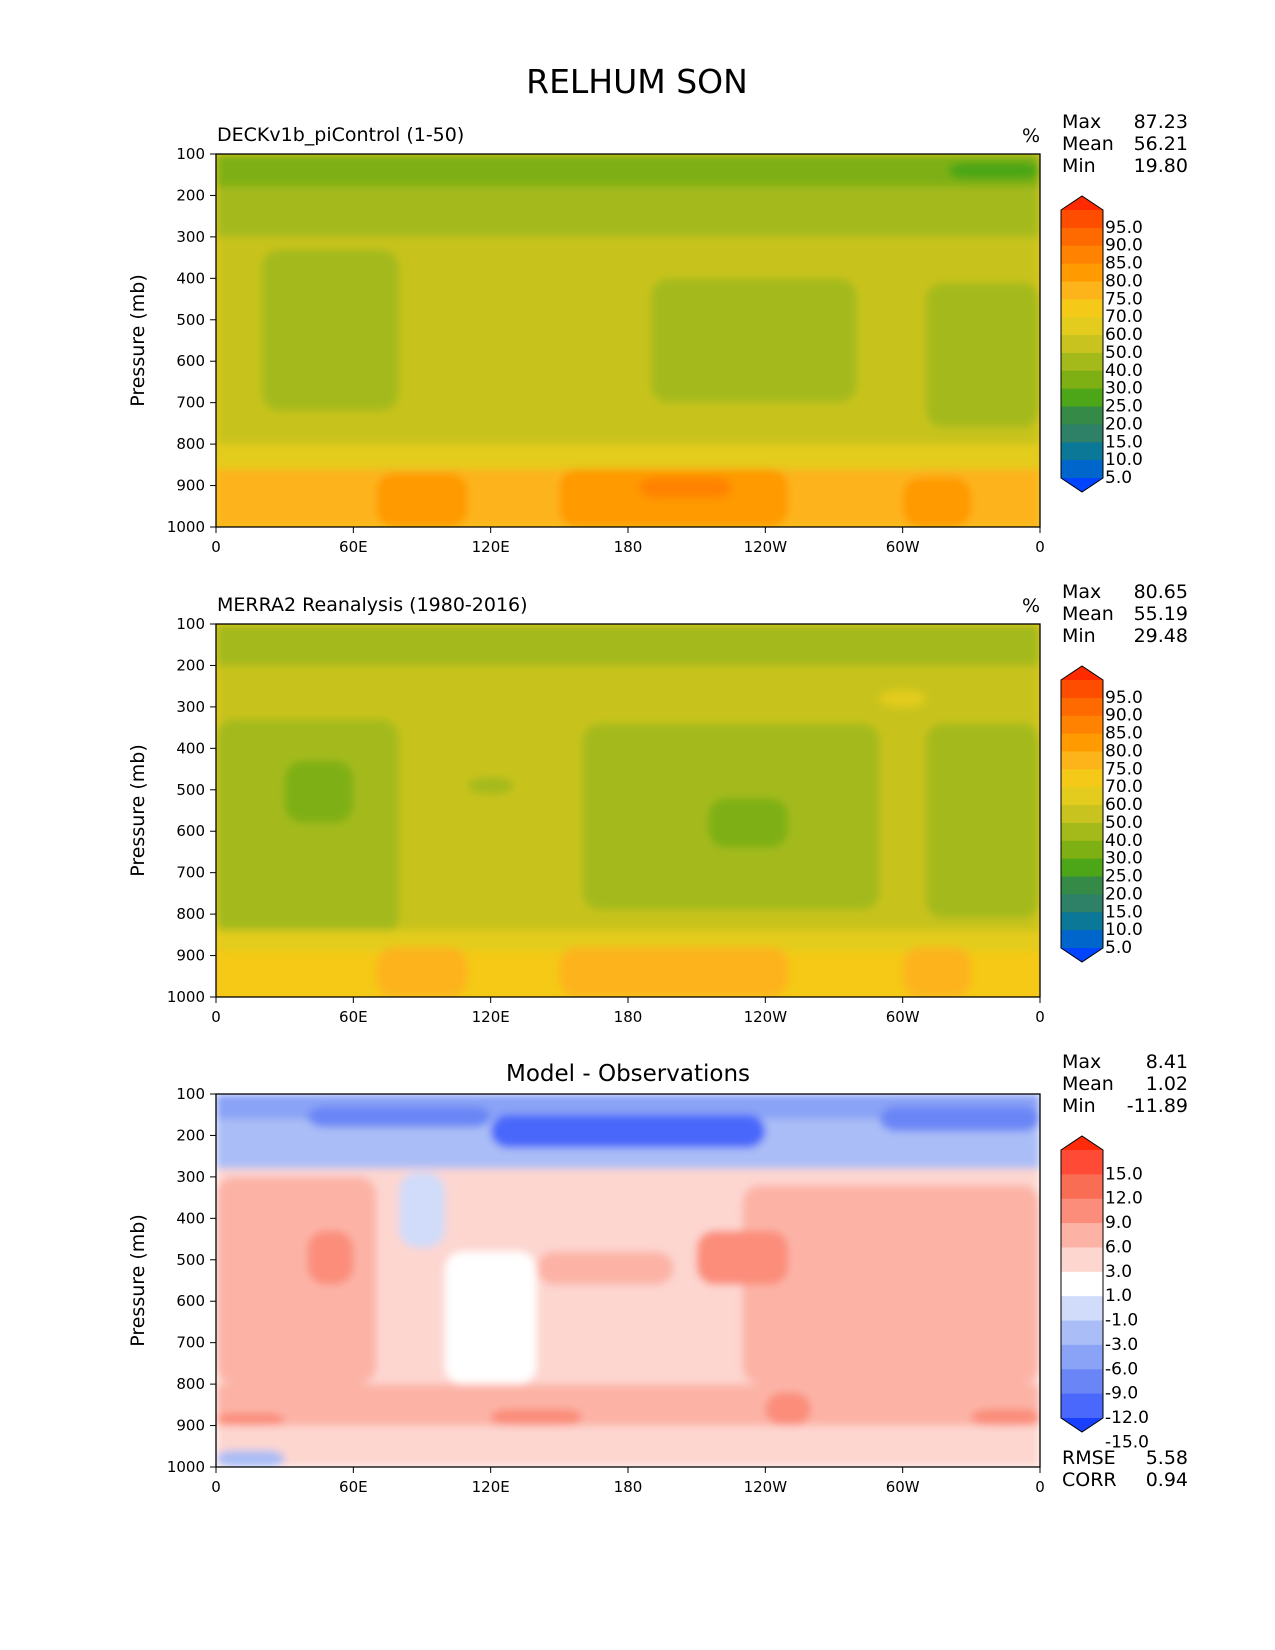 This screenshot has height=1650, width=1275. I want to click on stat-value: 87.23, so click(1161, 122).